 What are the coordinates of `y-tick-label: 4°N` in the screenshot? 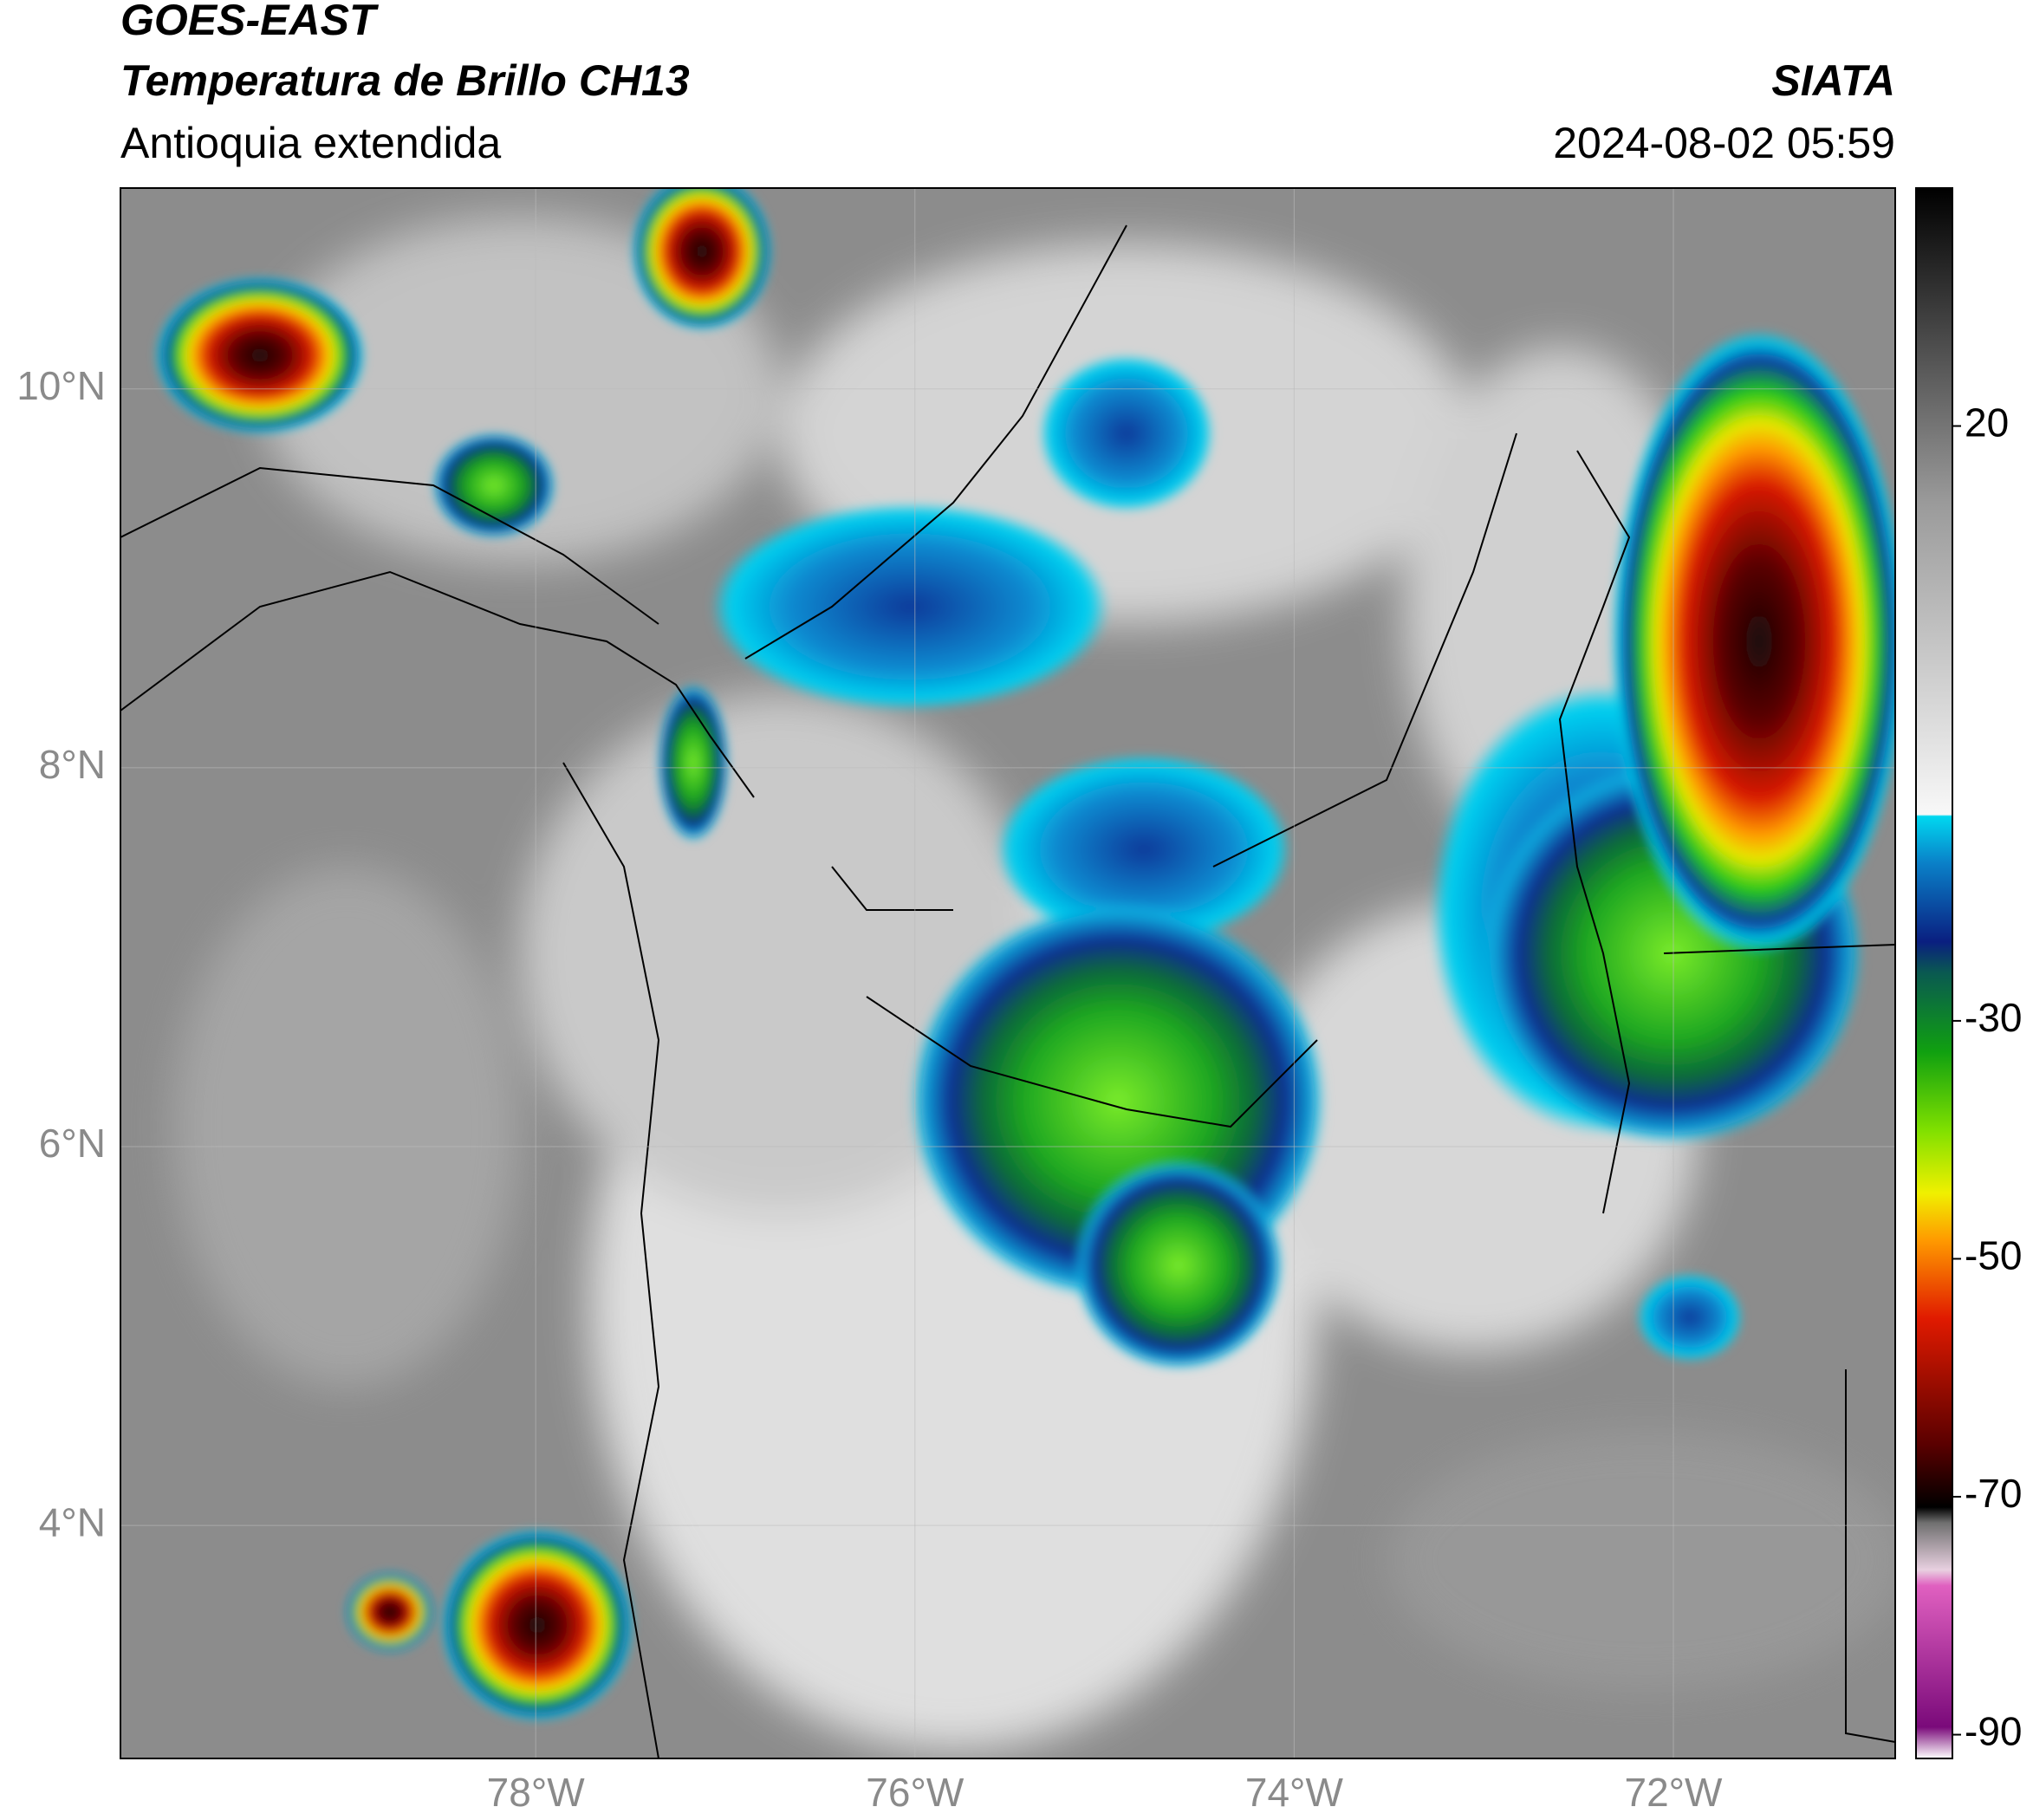 It's located at (72, 1521).